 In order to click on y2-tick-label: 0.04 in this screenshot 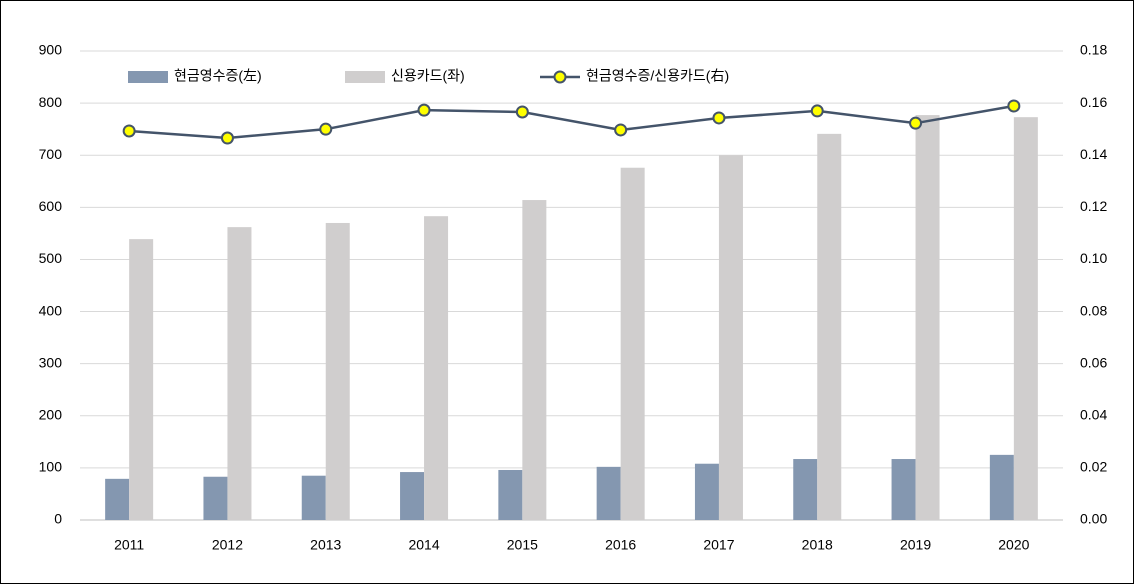, I will do `click(1093, 414)`.